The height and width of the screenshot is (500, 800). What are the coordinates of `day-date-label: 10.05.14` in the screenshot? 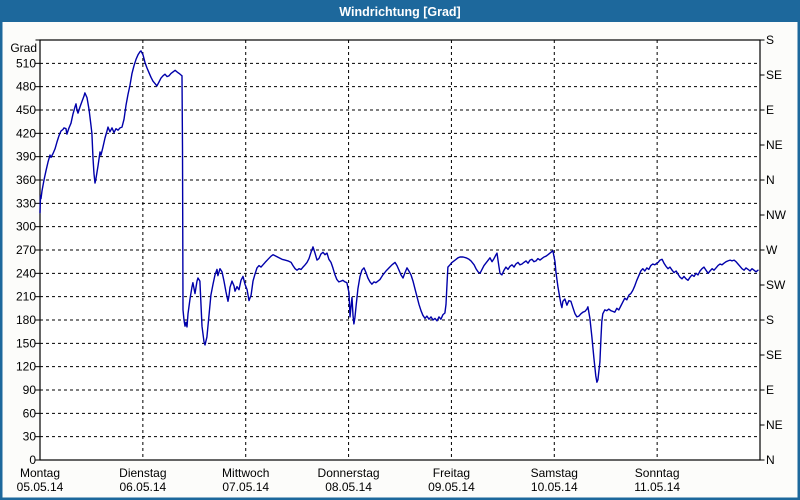 It's located at (554, 487).